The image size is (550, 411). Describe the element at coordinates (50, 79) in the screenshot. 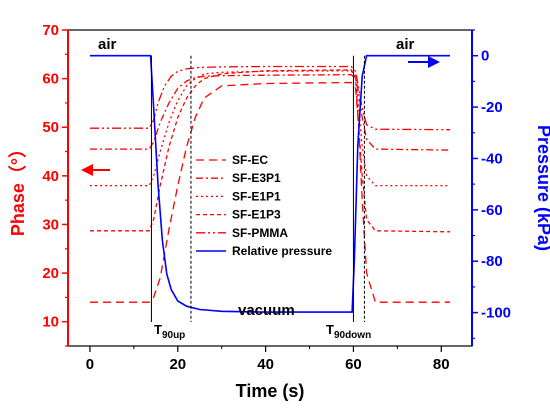

I see `y-left-tick-label-5: 60` at that location.